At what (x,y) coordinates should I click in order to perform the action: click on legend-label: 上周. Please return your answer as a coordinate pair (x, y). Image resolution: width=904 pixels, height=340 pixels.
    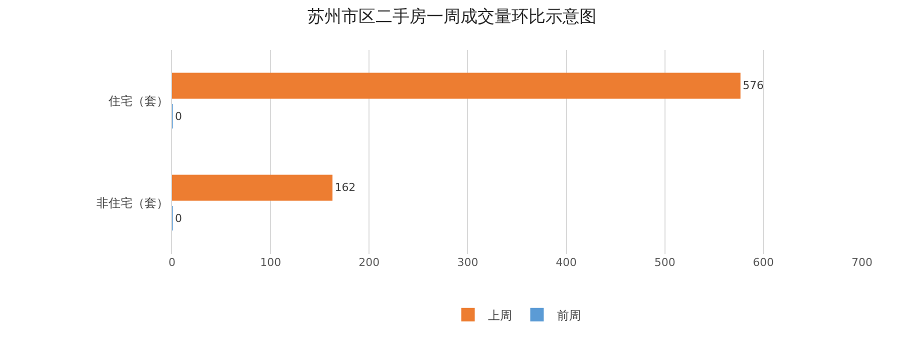
    Looking at the image, I should click on (500, 315).